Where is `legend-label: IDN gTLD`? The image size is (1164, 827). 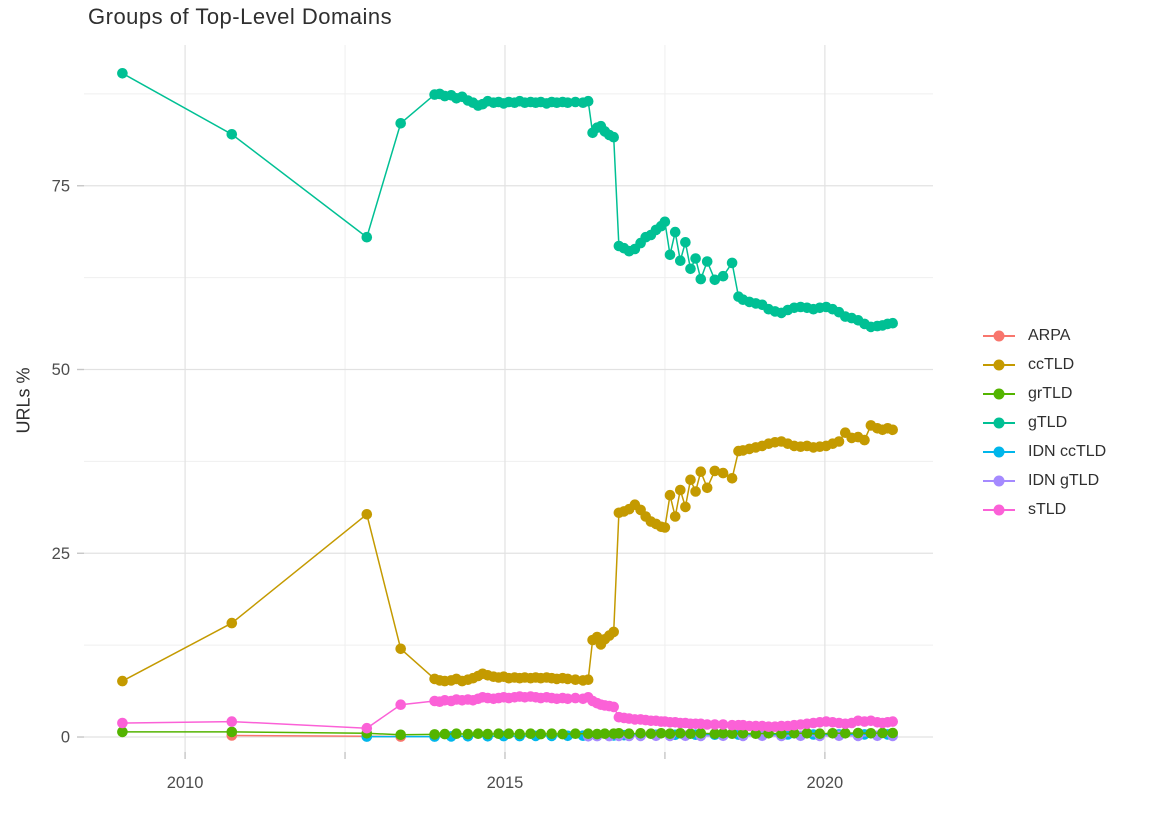 legend-label: IDN gTLD is located at coordinates (1064, 480).